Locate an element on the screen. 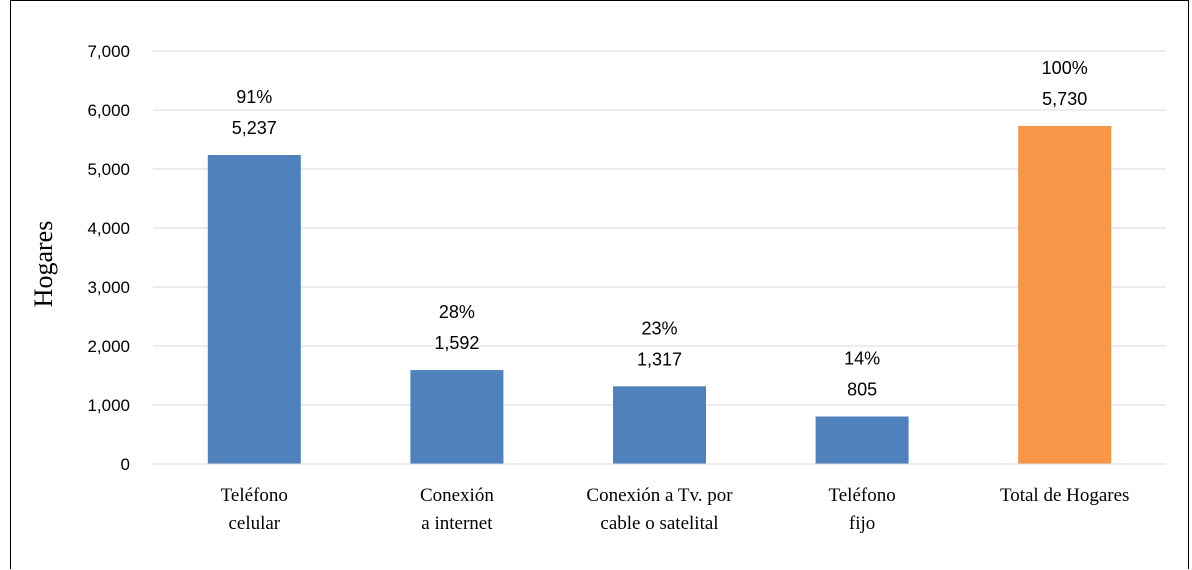 Image resolution: width=1192 pixels, height=570 pixels. y-tick-label: 3,000 is located at coordinates (108, 287).